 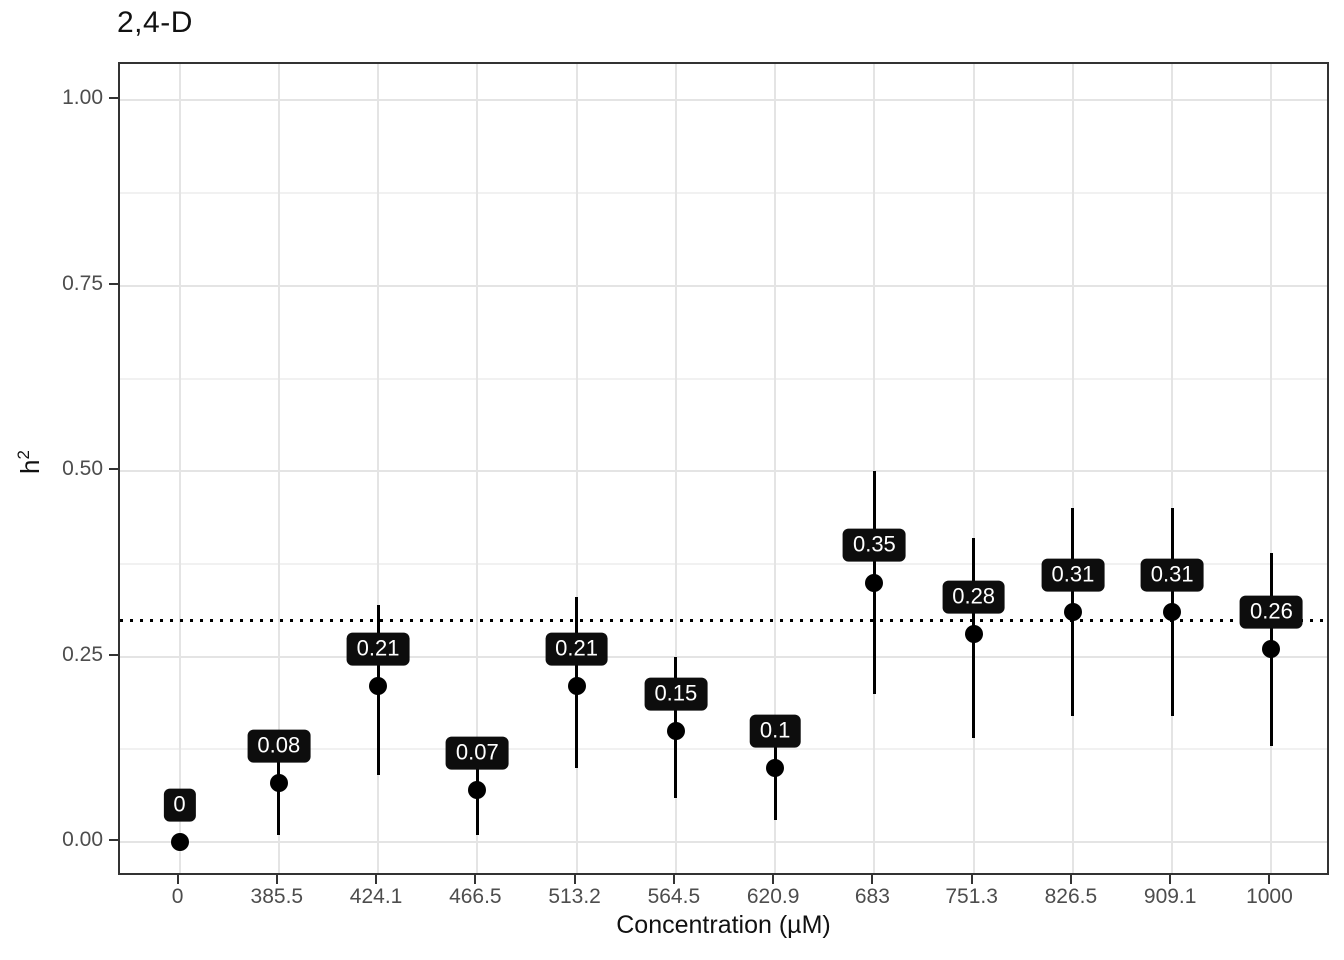 I want to click on x-axis-tick-label: 620.9, so click(x=773, y=896).